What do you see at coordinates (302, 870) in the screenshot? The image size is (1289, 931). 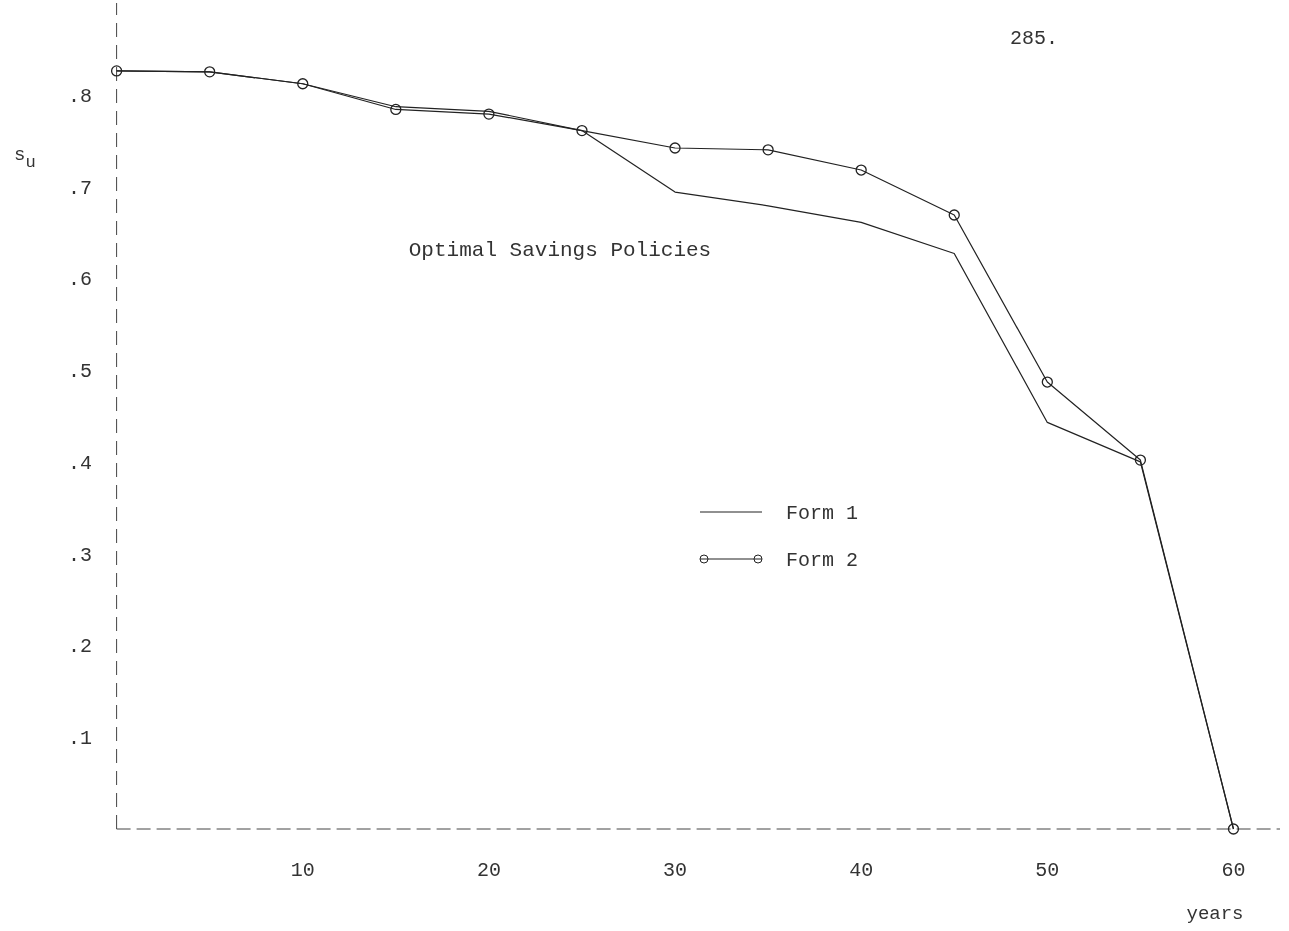 I see `x-tick-label: 10` at bounding box center [302, 870].